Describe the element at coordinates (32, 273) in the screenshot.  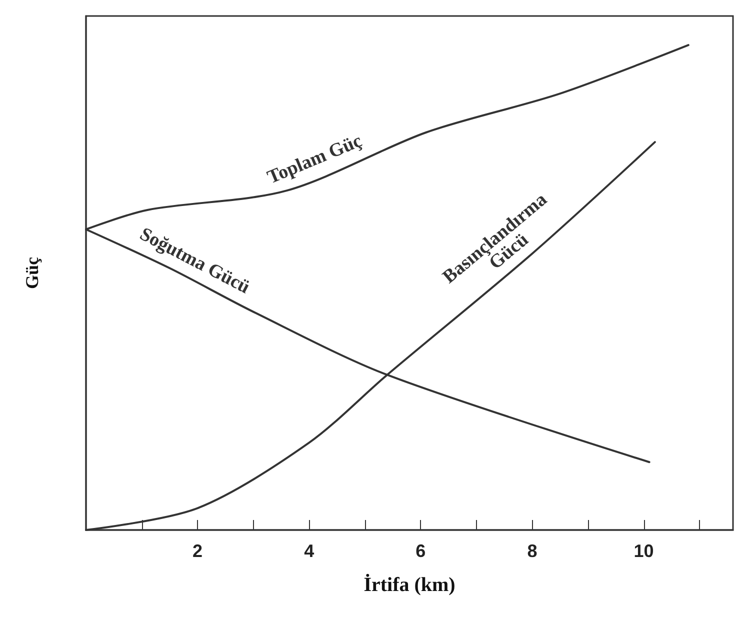
I see `y-axis-title: Güç` at that location.